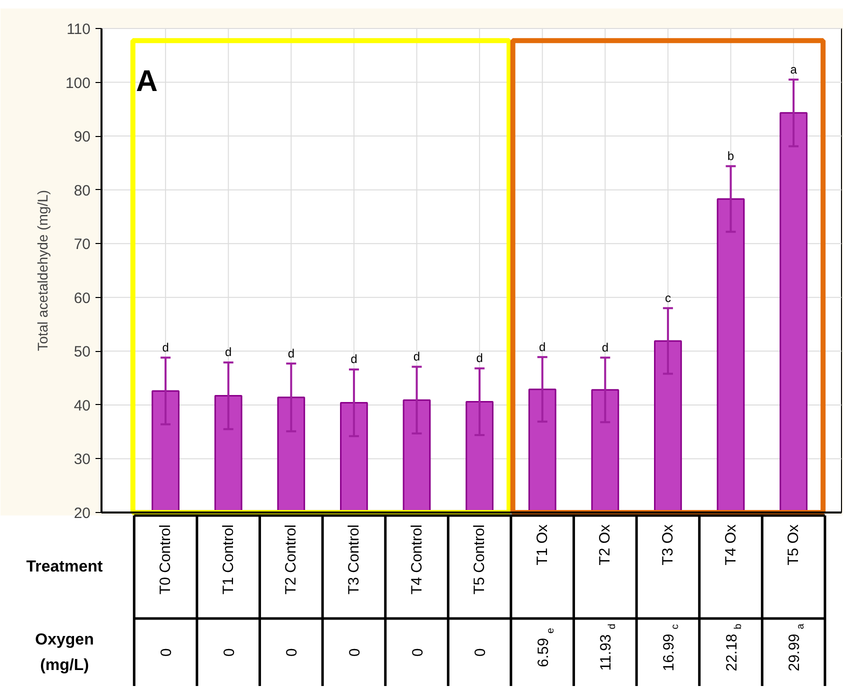  Describe the element at coordinates (667, 297) in the screenshot. I see `data-label: c` at that location.